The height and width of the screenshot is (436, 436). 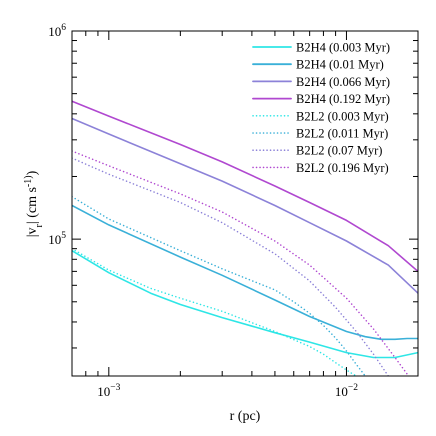 What do you see at coordinates (342, 168) in the screenshot?
I see `legend-label-8: B2L2 (0.196 Myr)` at bounding box center [342, 168].